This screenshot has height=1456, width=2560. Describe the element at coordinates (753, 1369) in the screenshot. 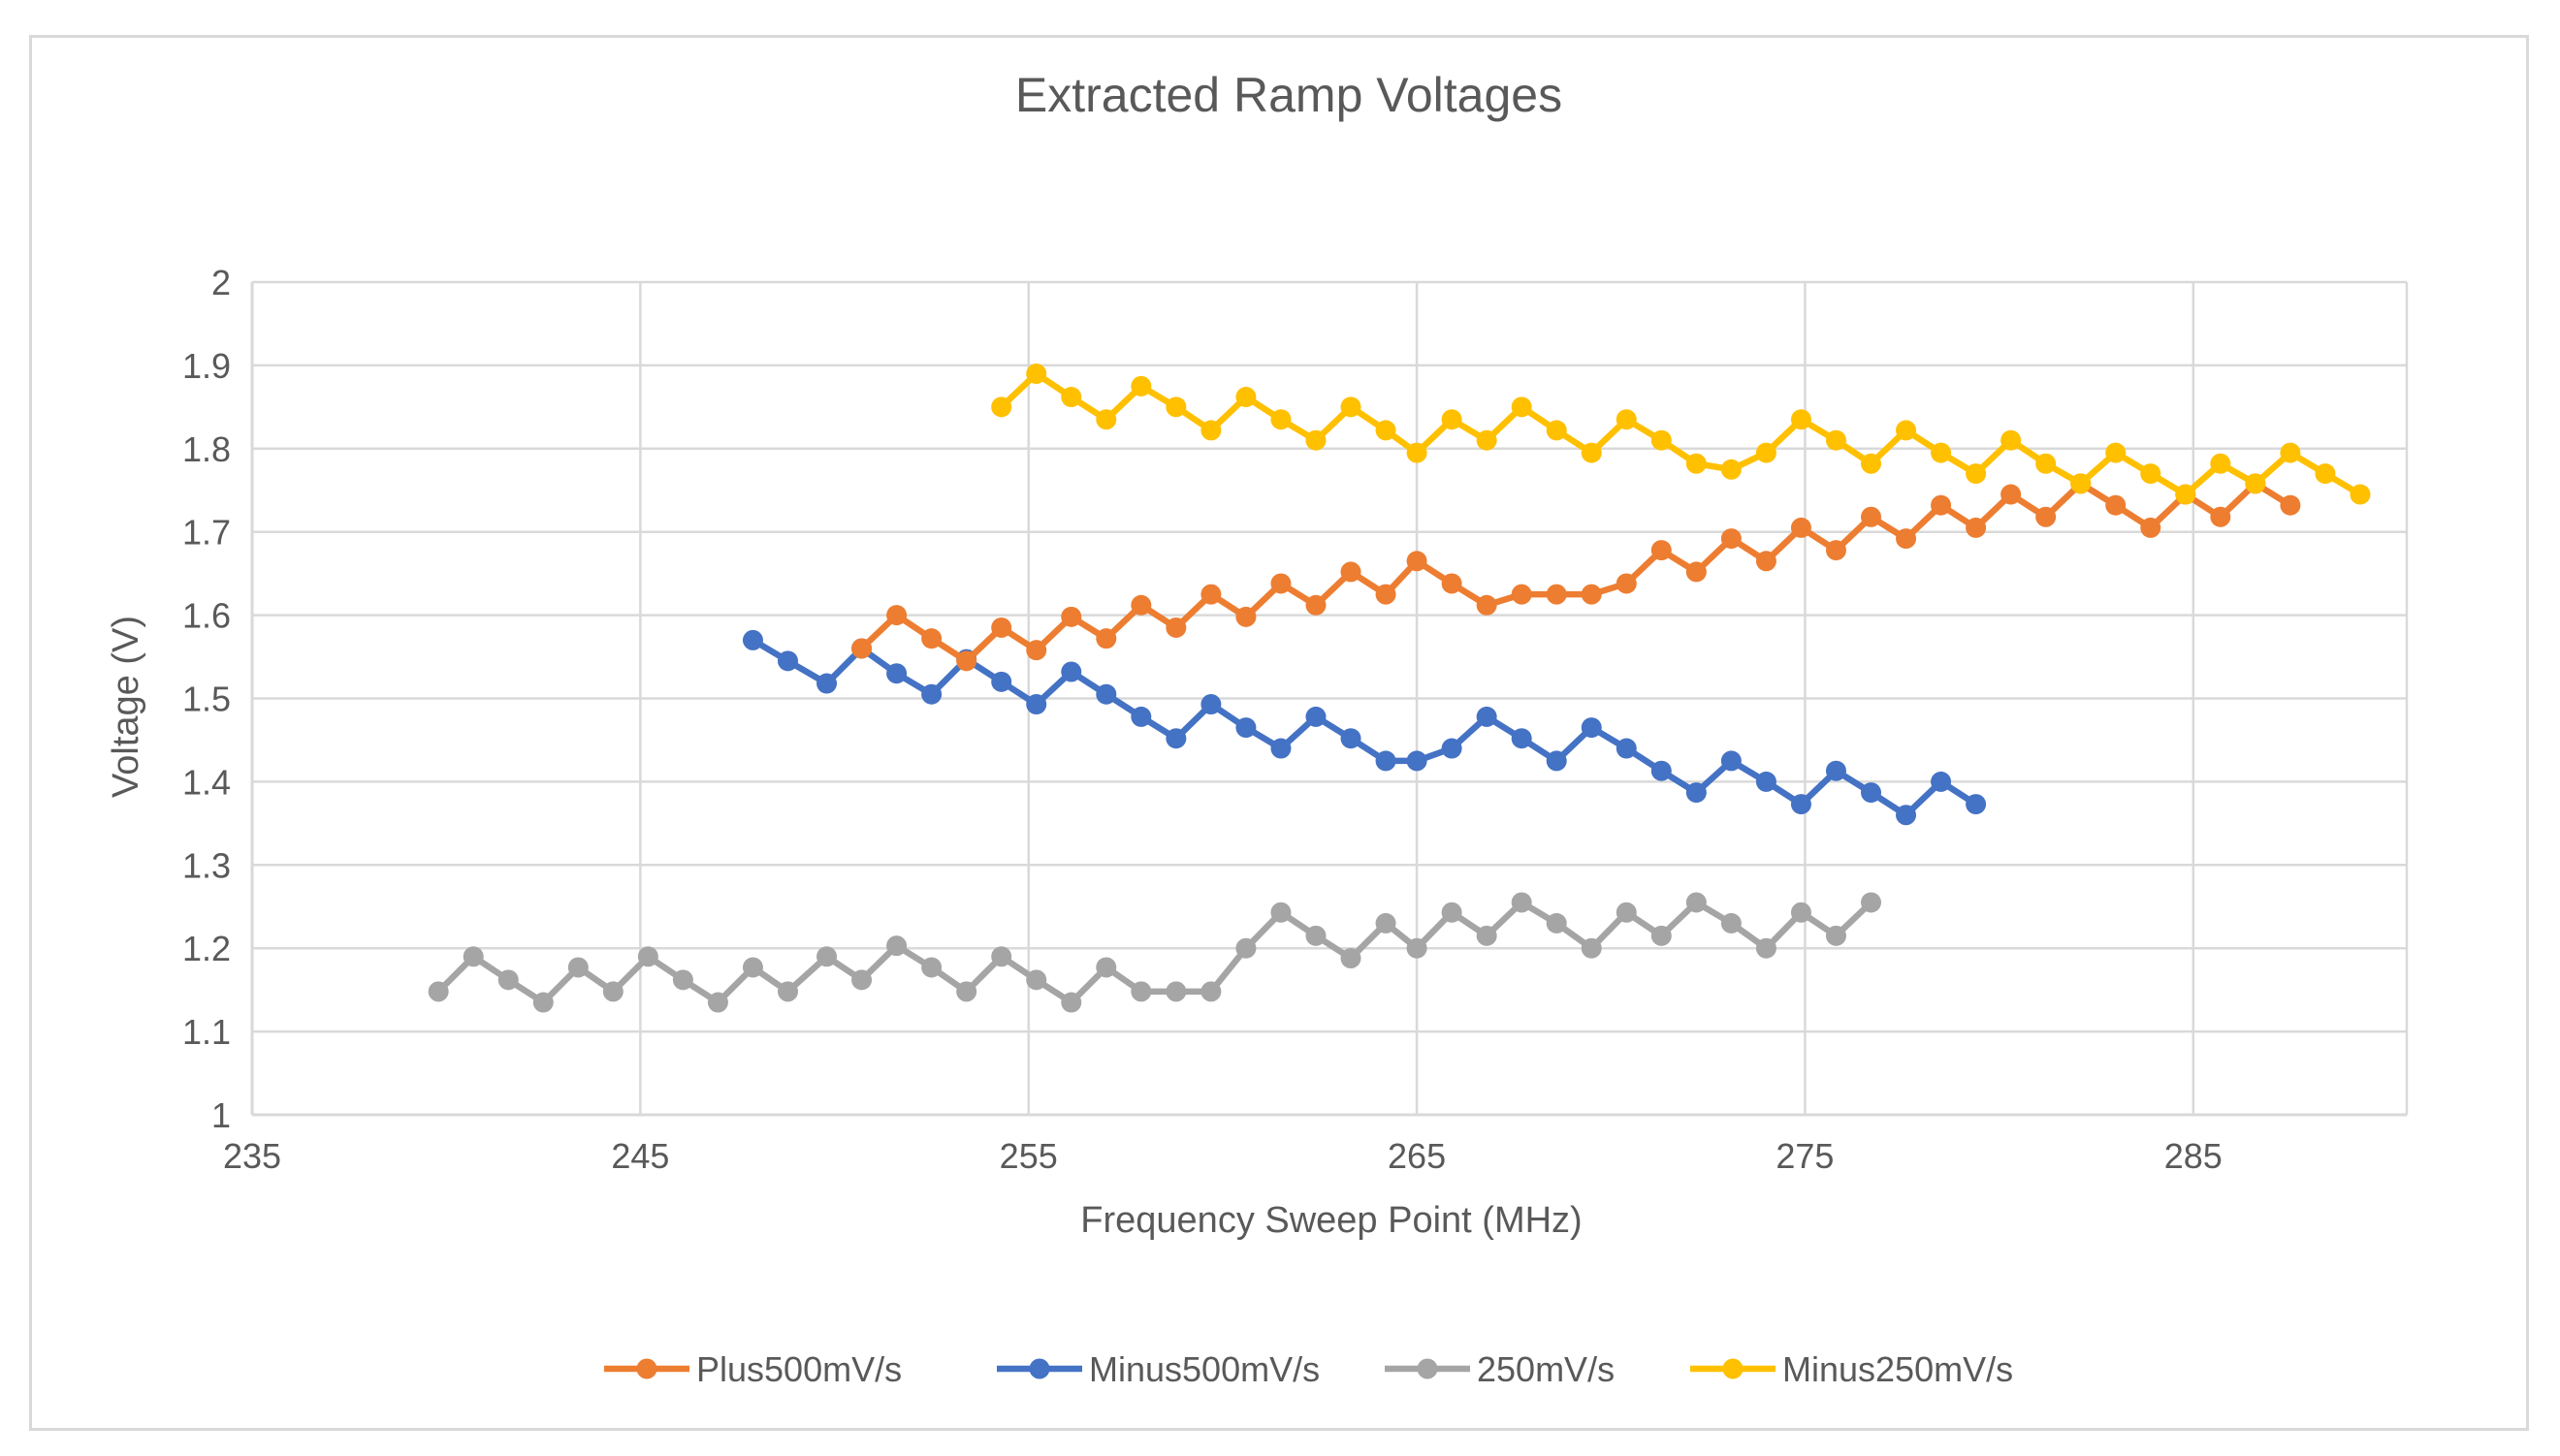

I see `legend-item: Plus500mV/s` at that location.